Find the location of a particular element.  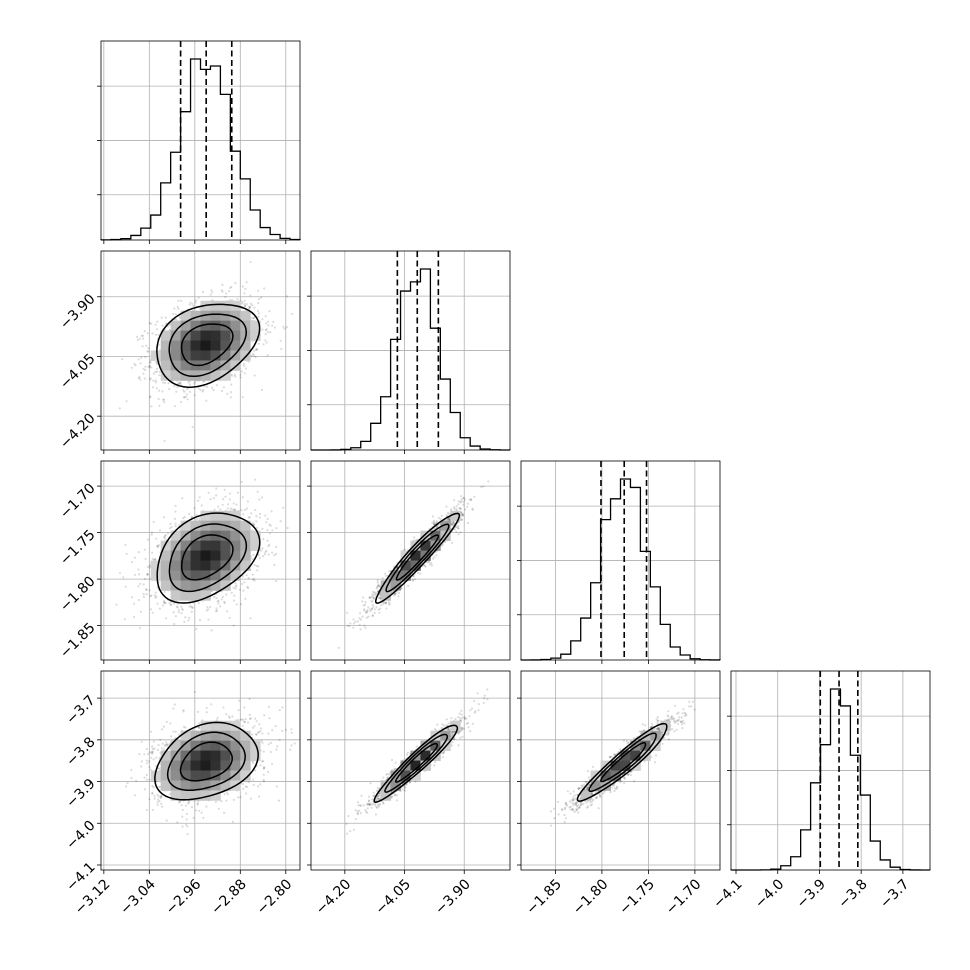

x-tick-label-2-0: −1.85 is located at coordinates (544, 897).